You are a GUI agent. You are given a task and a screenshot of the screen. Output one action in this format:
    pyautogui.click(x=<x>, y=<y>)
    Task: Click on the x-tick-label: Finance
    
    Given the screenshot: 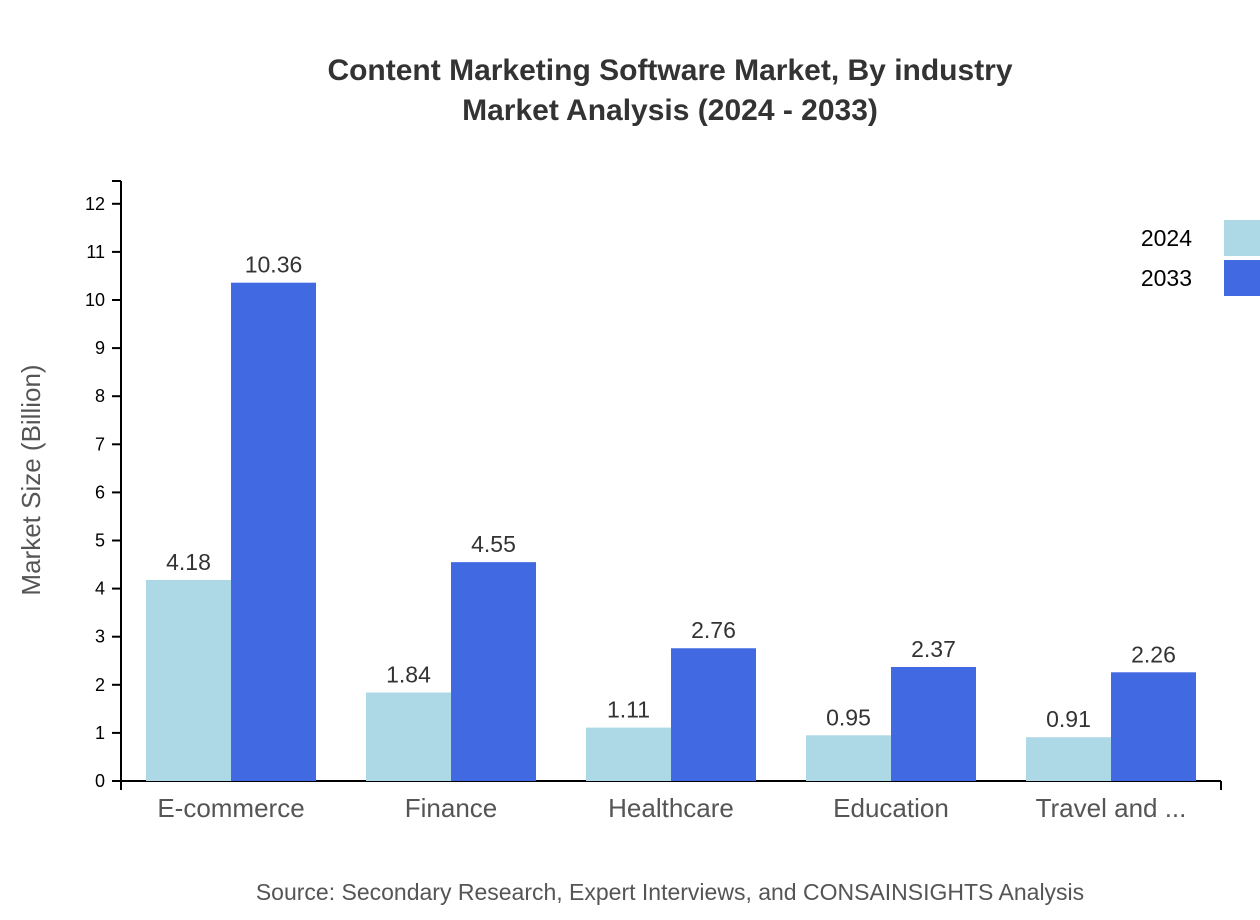 What is the action you would take?
    pyautogui.click(x=451, y=808)
    